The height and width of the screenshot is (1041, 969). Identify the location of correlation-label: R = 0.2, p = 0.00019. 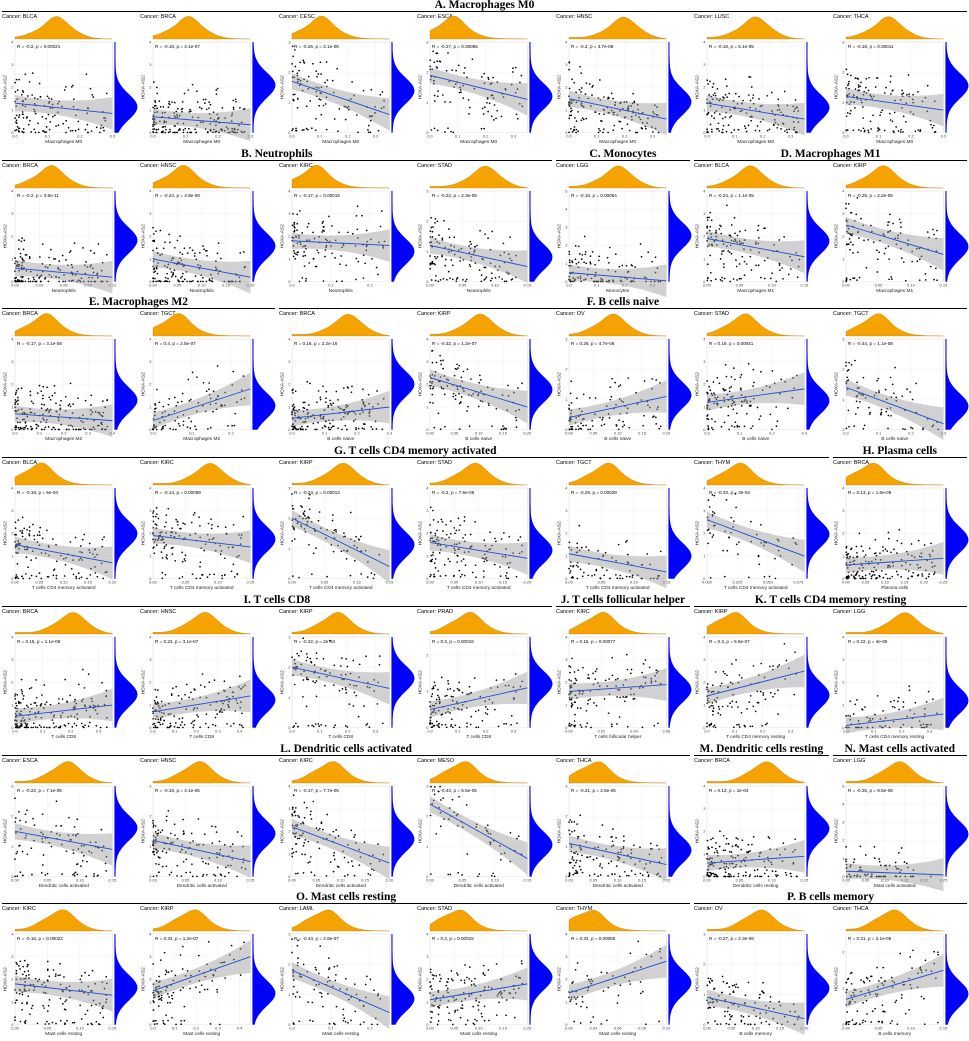
(453, 641).